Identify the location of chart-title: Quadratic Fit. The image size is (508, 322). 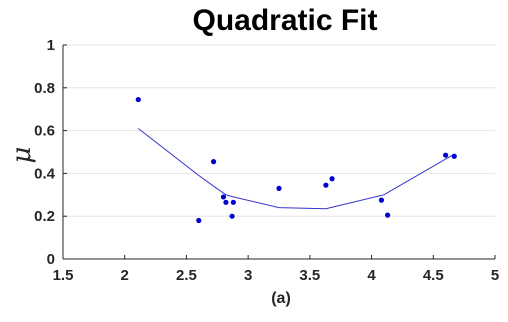
(284, 20).